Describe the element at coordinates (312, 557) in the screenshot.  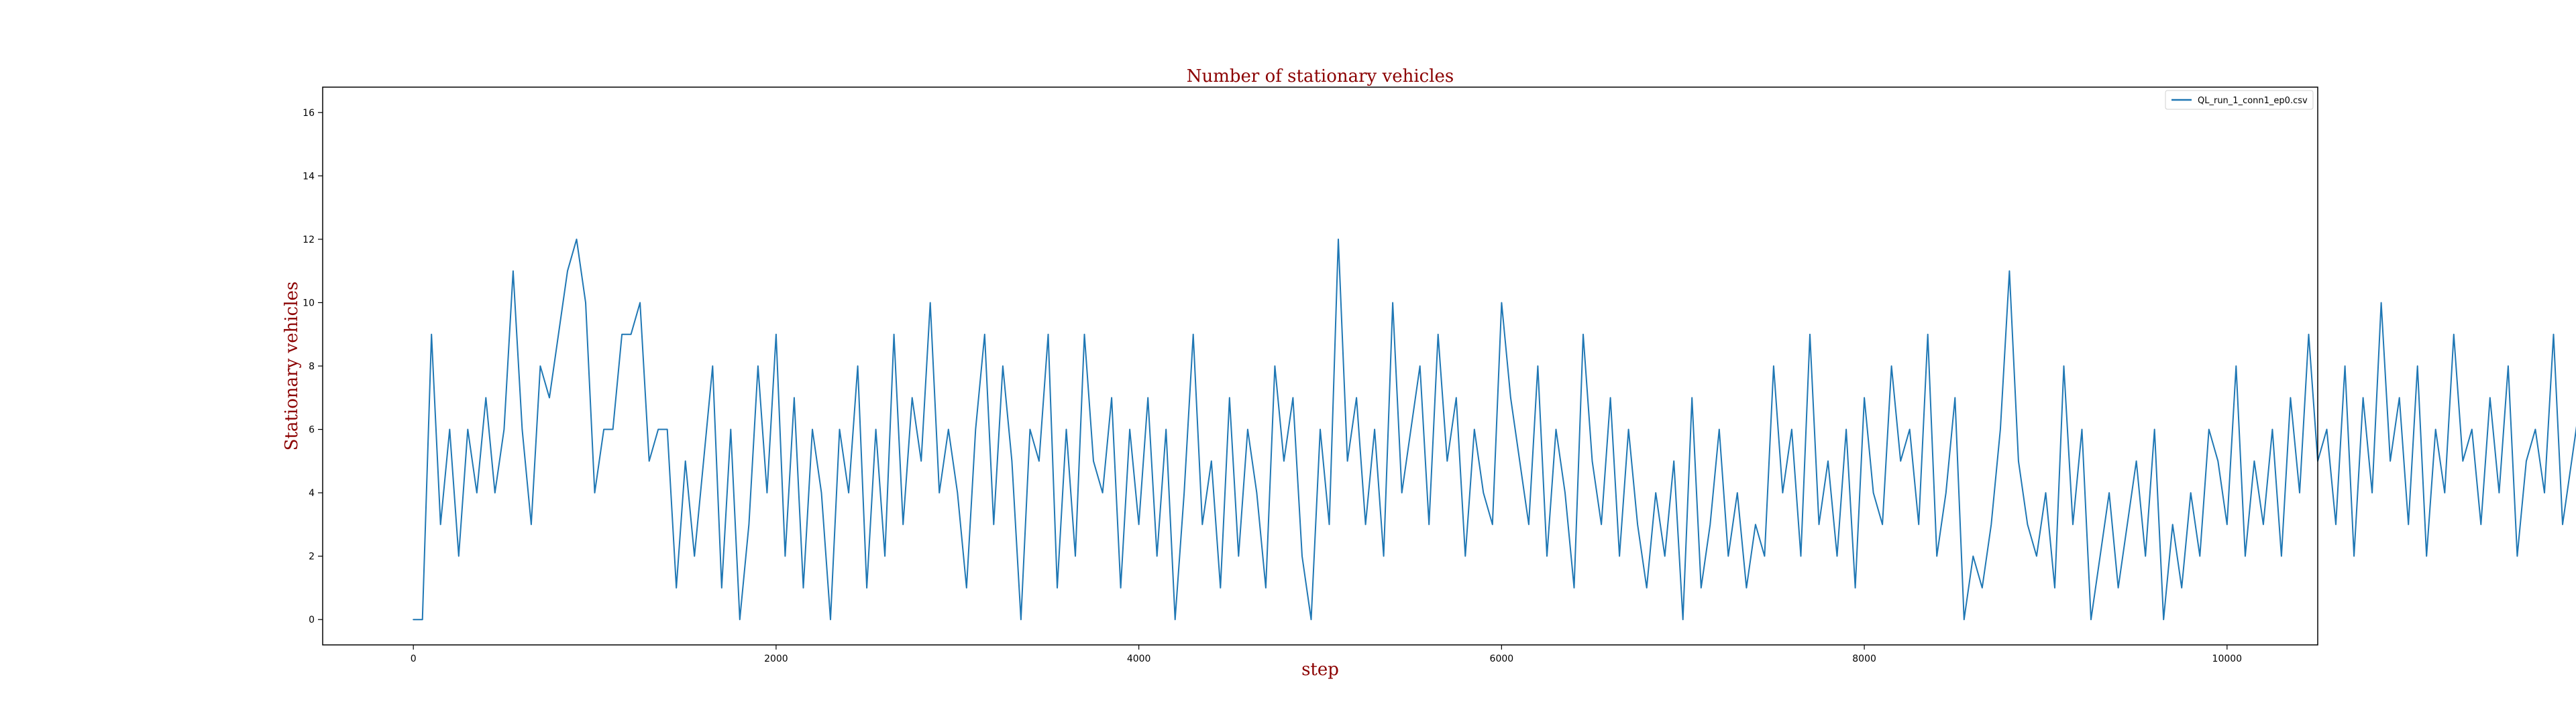
I see `y-tick-label: 2` at that location.